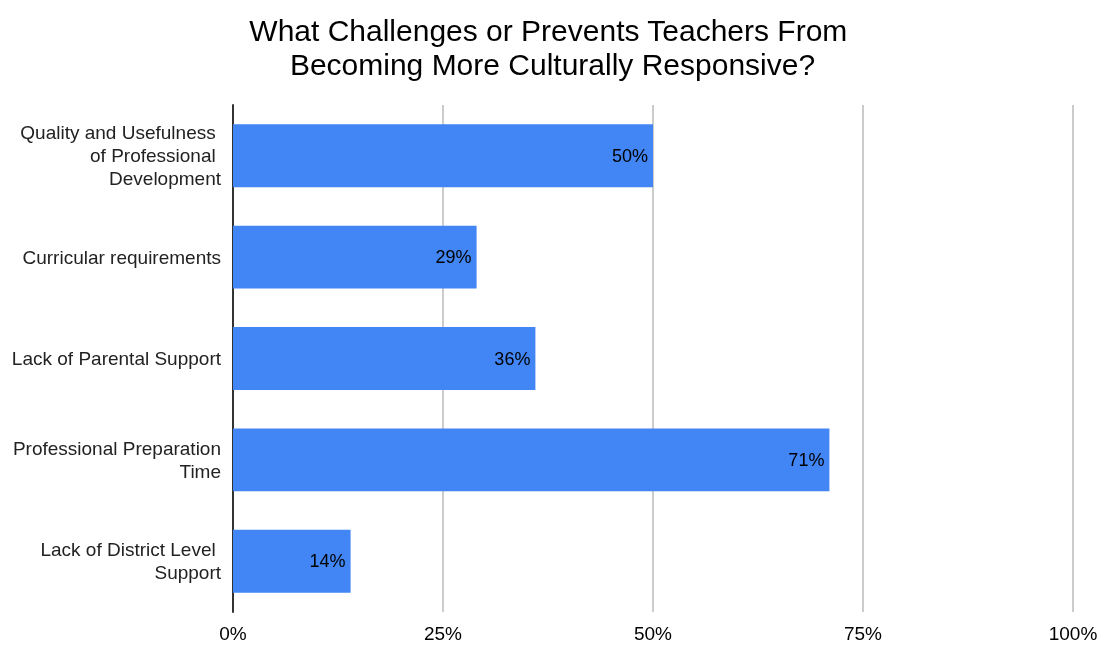 Image resolution: width=1105 pixels, height=645 pixels. What do you see at coordinates (552, 47) in the screenshot?
I see `chart-title: What Challenges or Prevents Teachers From Becoming More Culturally Responsive?` at bounding box center [552, 47].